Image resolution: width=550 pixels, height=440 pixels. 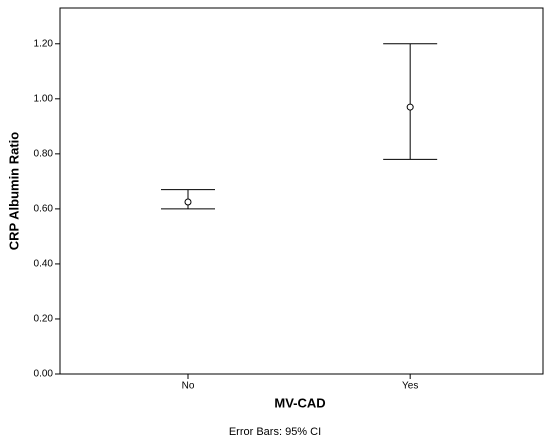 I want to click on y-tick-label: 0.80, so click(x=44, y=153).